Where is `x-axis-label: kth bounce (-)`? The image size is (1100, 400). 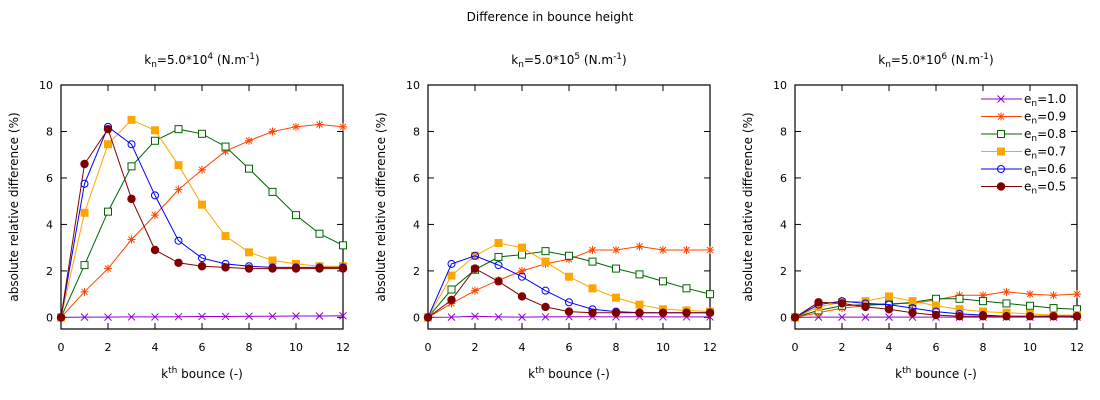
x-axis-label: kth bounce (-) is located at coordinates (202, 373).